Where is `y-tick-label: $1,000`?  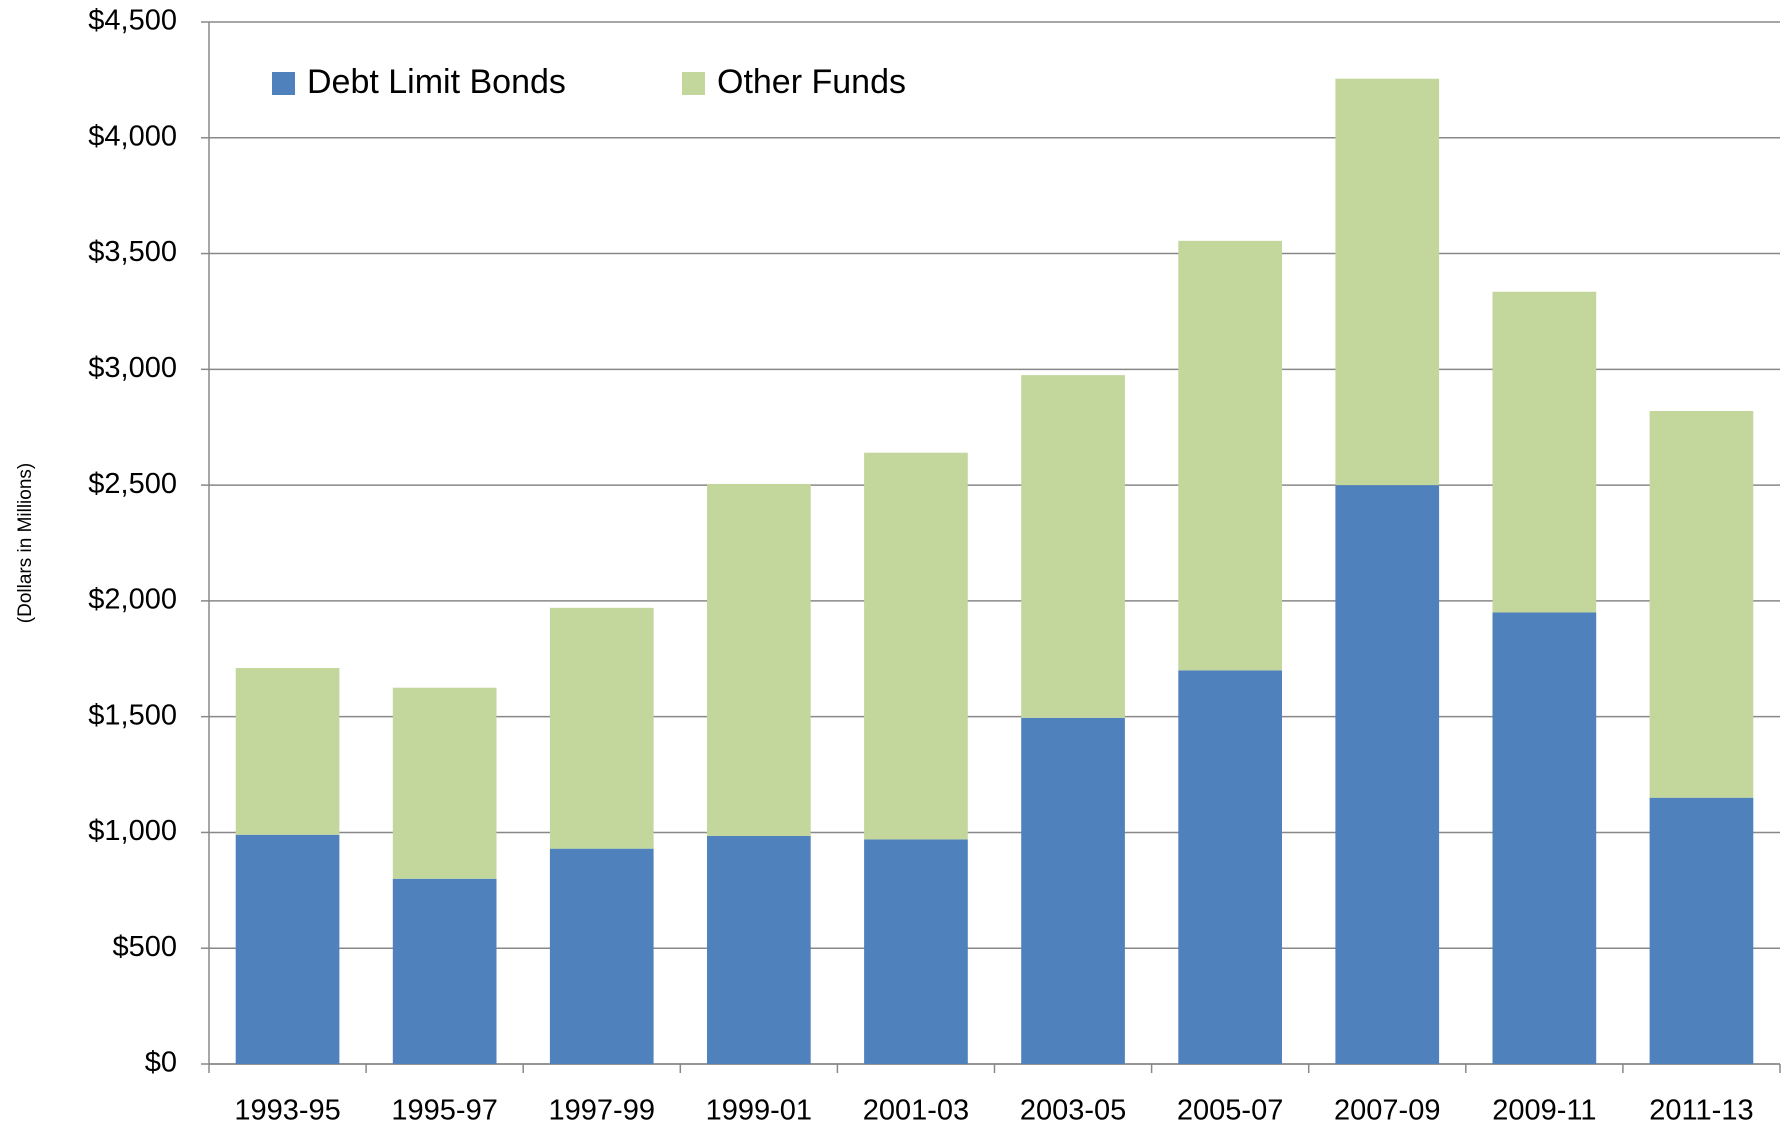
y-tick-label: $1,000 is located at coordinates (132, 831).